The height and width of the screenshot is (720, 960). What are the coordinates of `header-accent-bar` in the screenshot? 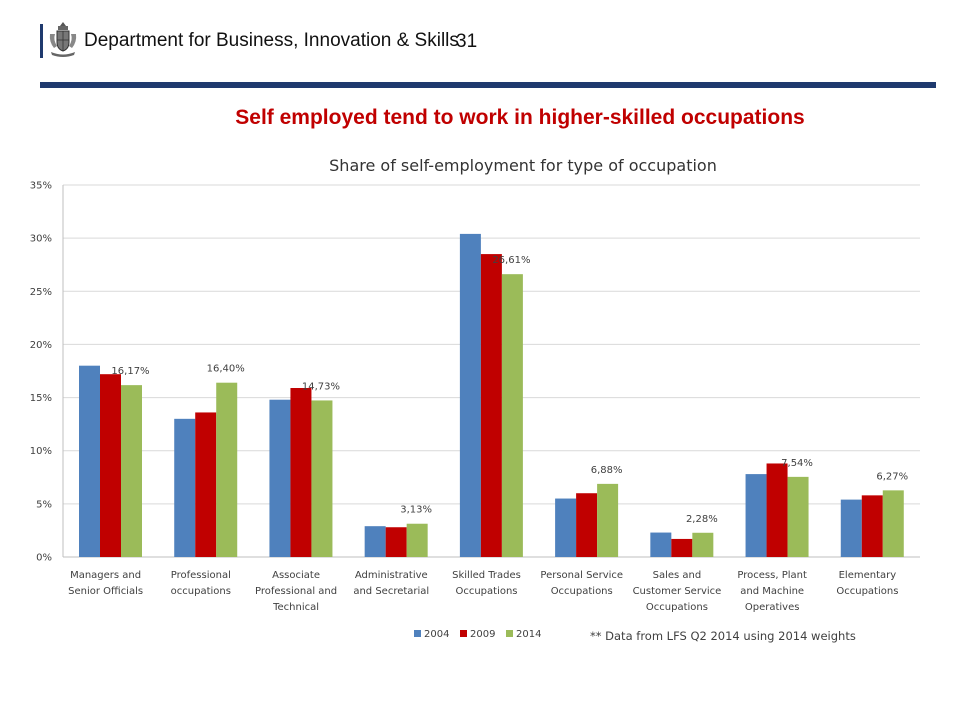 It's located at (41, 41).